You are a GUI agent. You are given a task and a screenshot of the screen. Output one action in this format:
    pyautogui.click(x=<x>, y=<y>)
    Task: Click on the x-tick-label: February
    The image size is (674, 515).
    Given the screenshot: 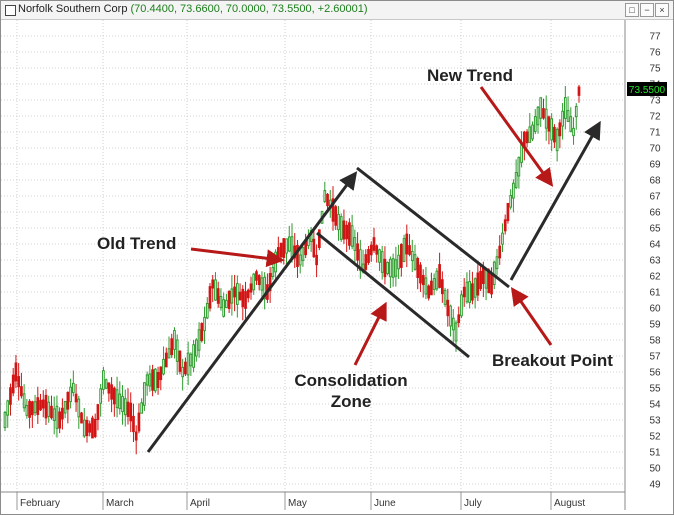 What is the action you would take?
    pyautogui.click(x=40, y=503)
    